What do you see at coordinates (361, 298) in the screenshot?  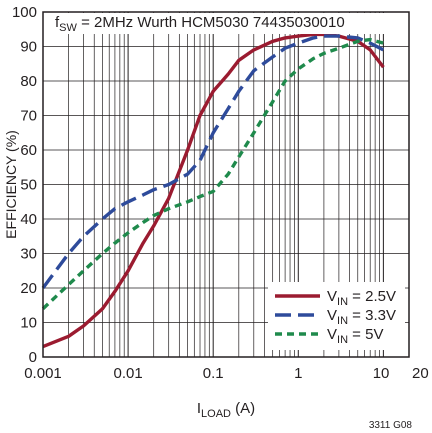 I see `legend-label-1: VIN = 2.5V` at bounding box center [361, 298].